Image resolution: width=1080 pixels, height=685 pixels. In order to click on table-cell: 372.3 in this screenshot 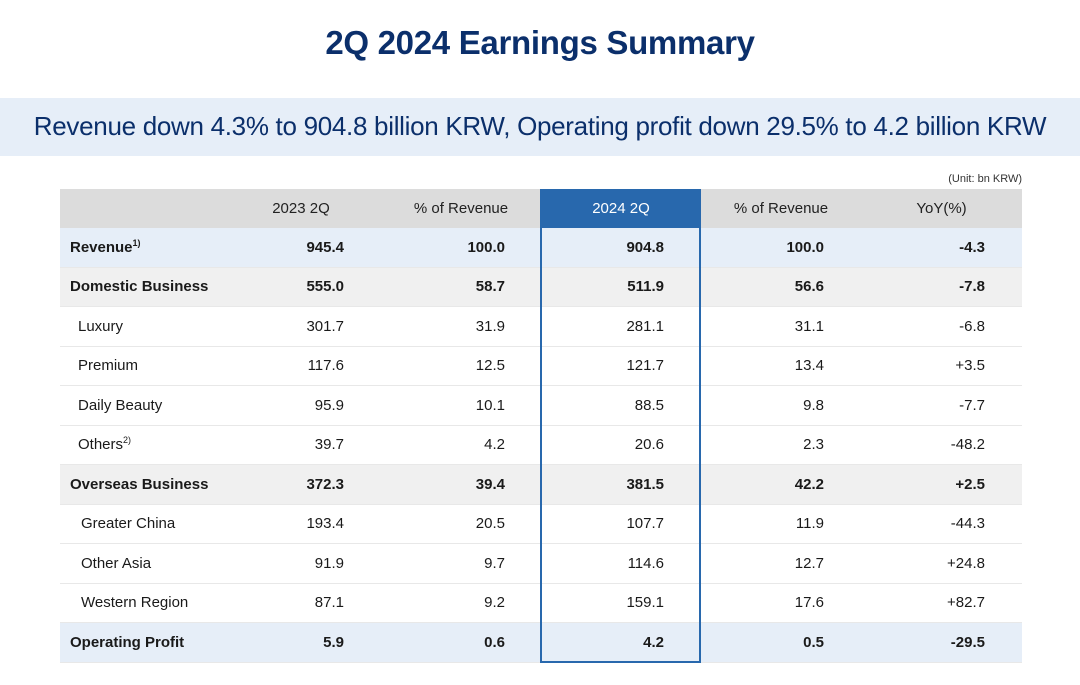, I will do `click(301, 484)`.